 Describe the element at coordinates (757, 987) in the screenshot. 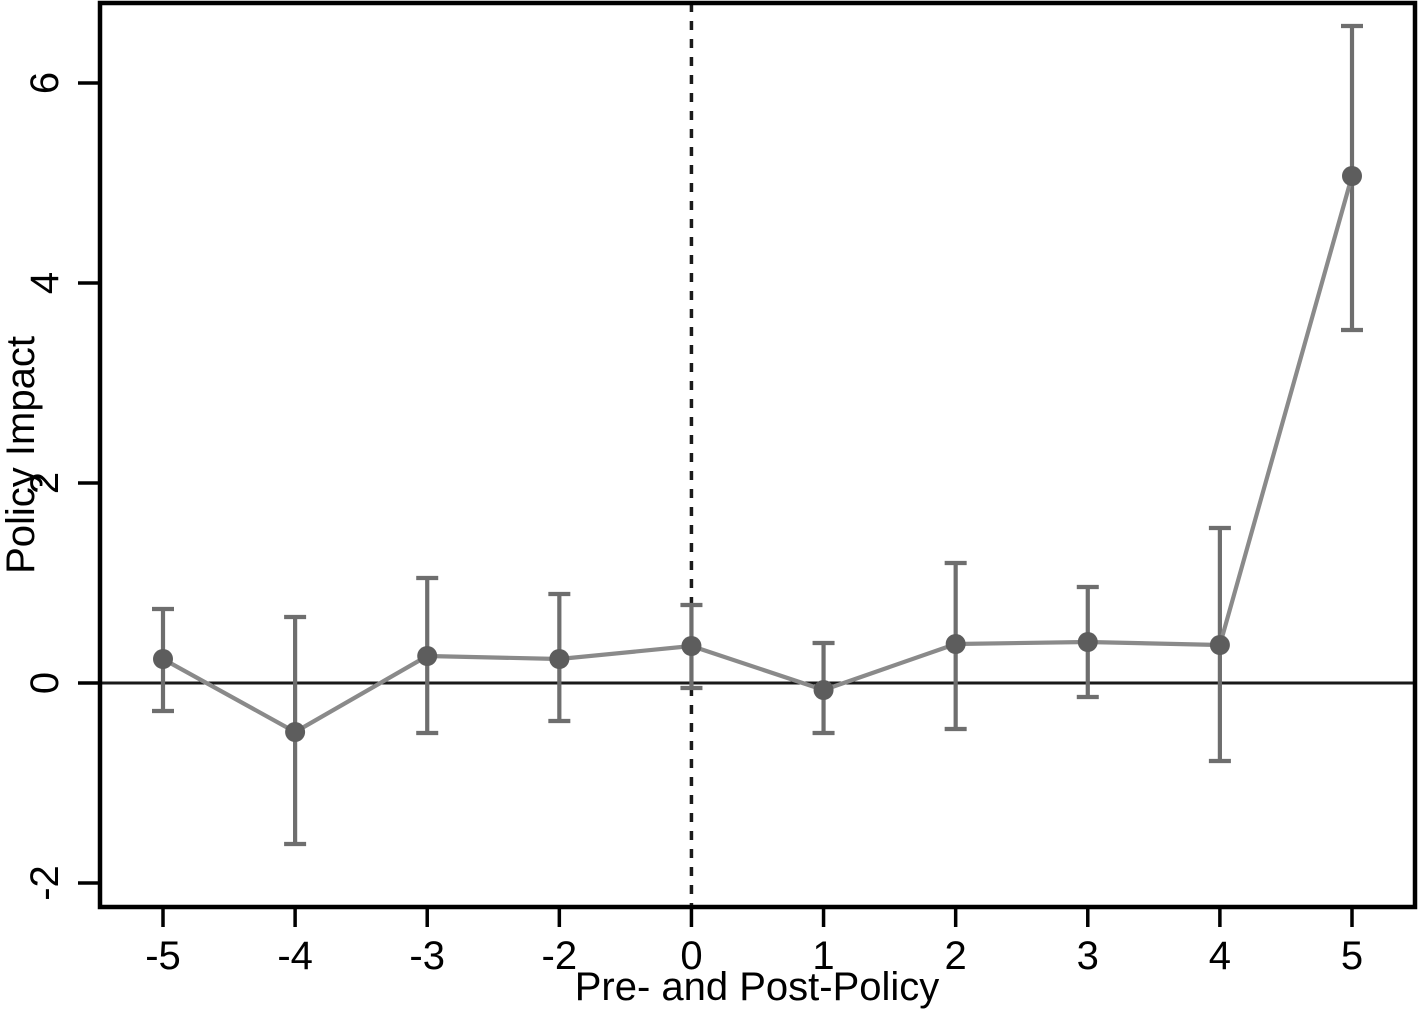

I see `x-axis-title: Pre- and Post-Policy` at that location.